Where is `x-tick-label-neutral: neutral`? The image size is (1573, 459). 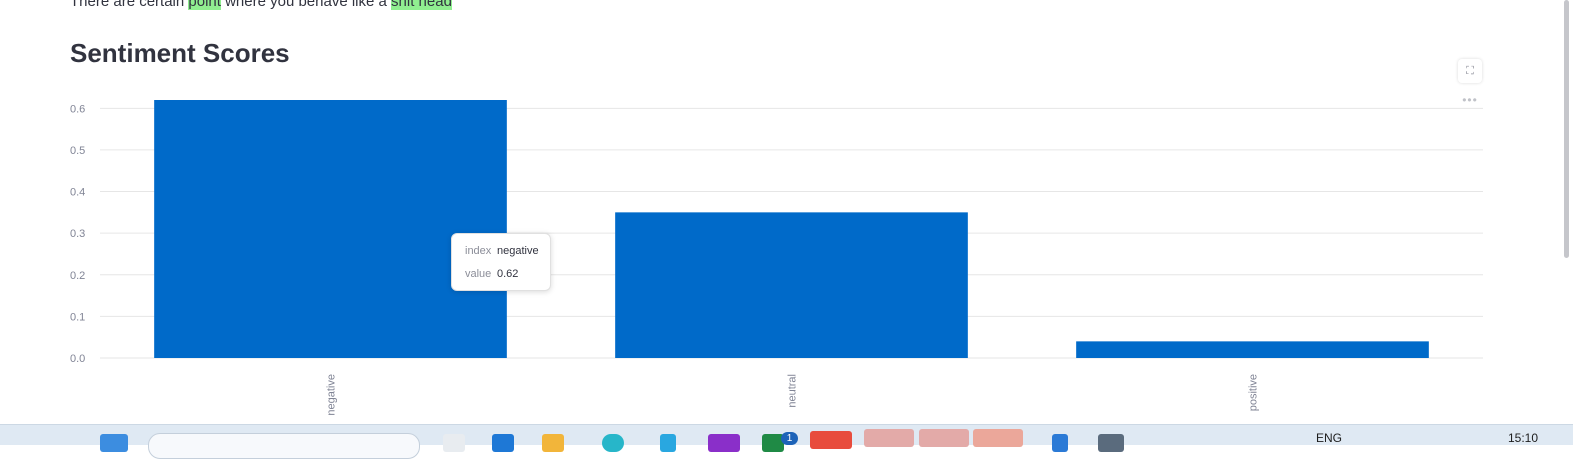 x-tick-label-neutral: neutral is located at coordinates (793, 391).